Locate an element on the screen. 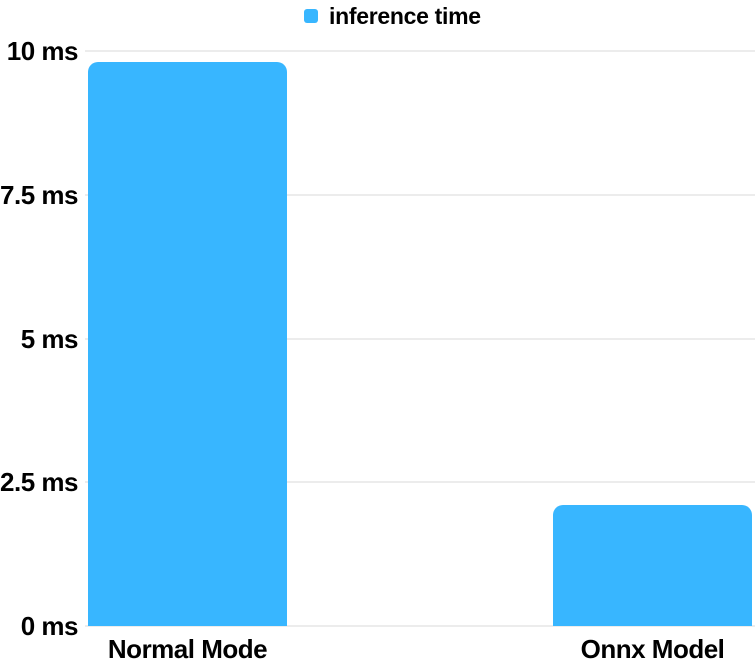 The height and width of the screenshot is (665, 755). y-axis-tick-label: 0 ms is located at coordinates (49, 626).